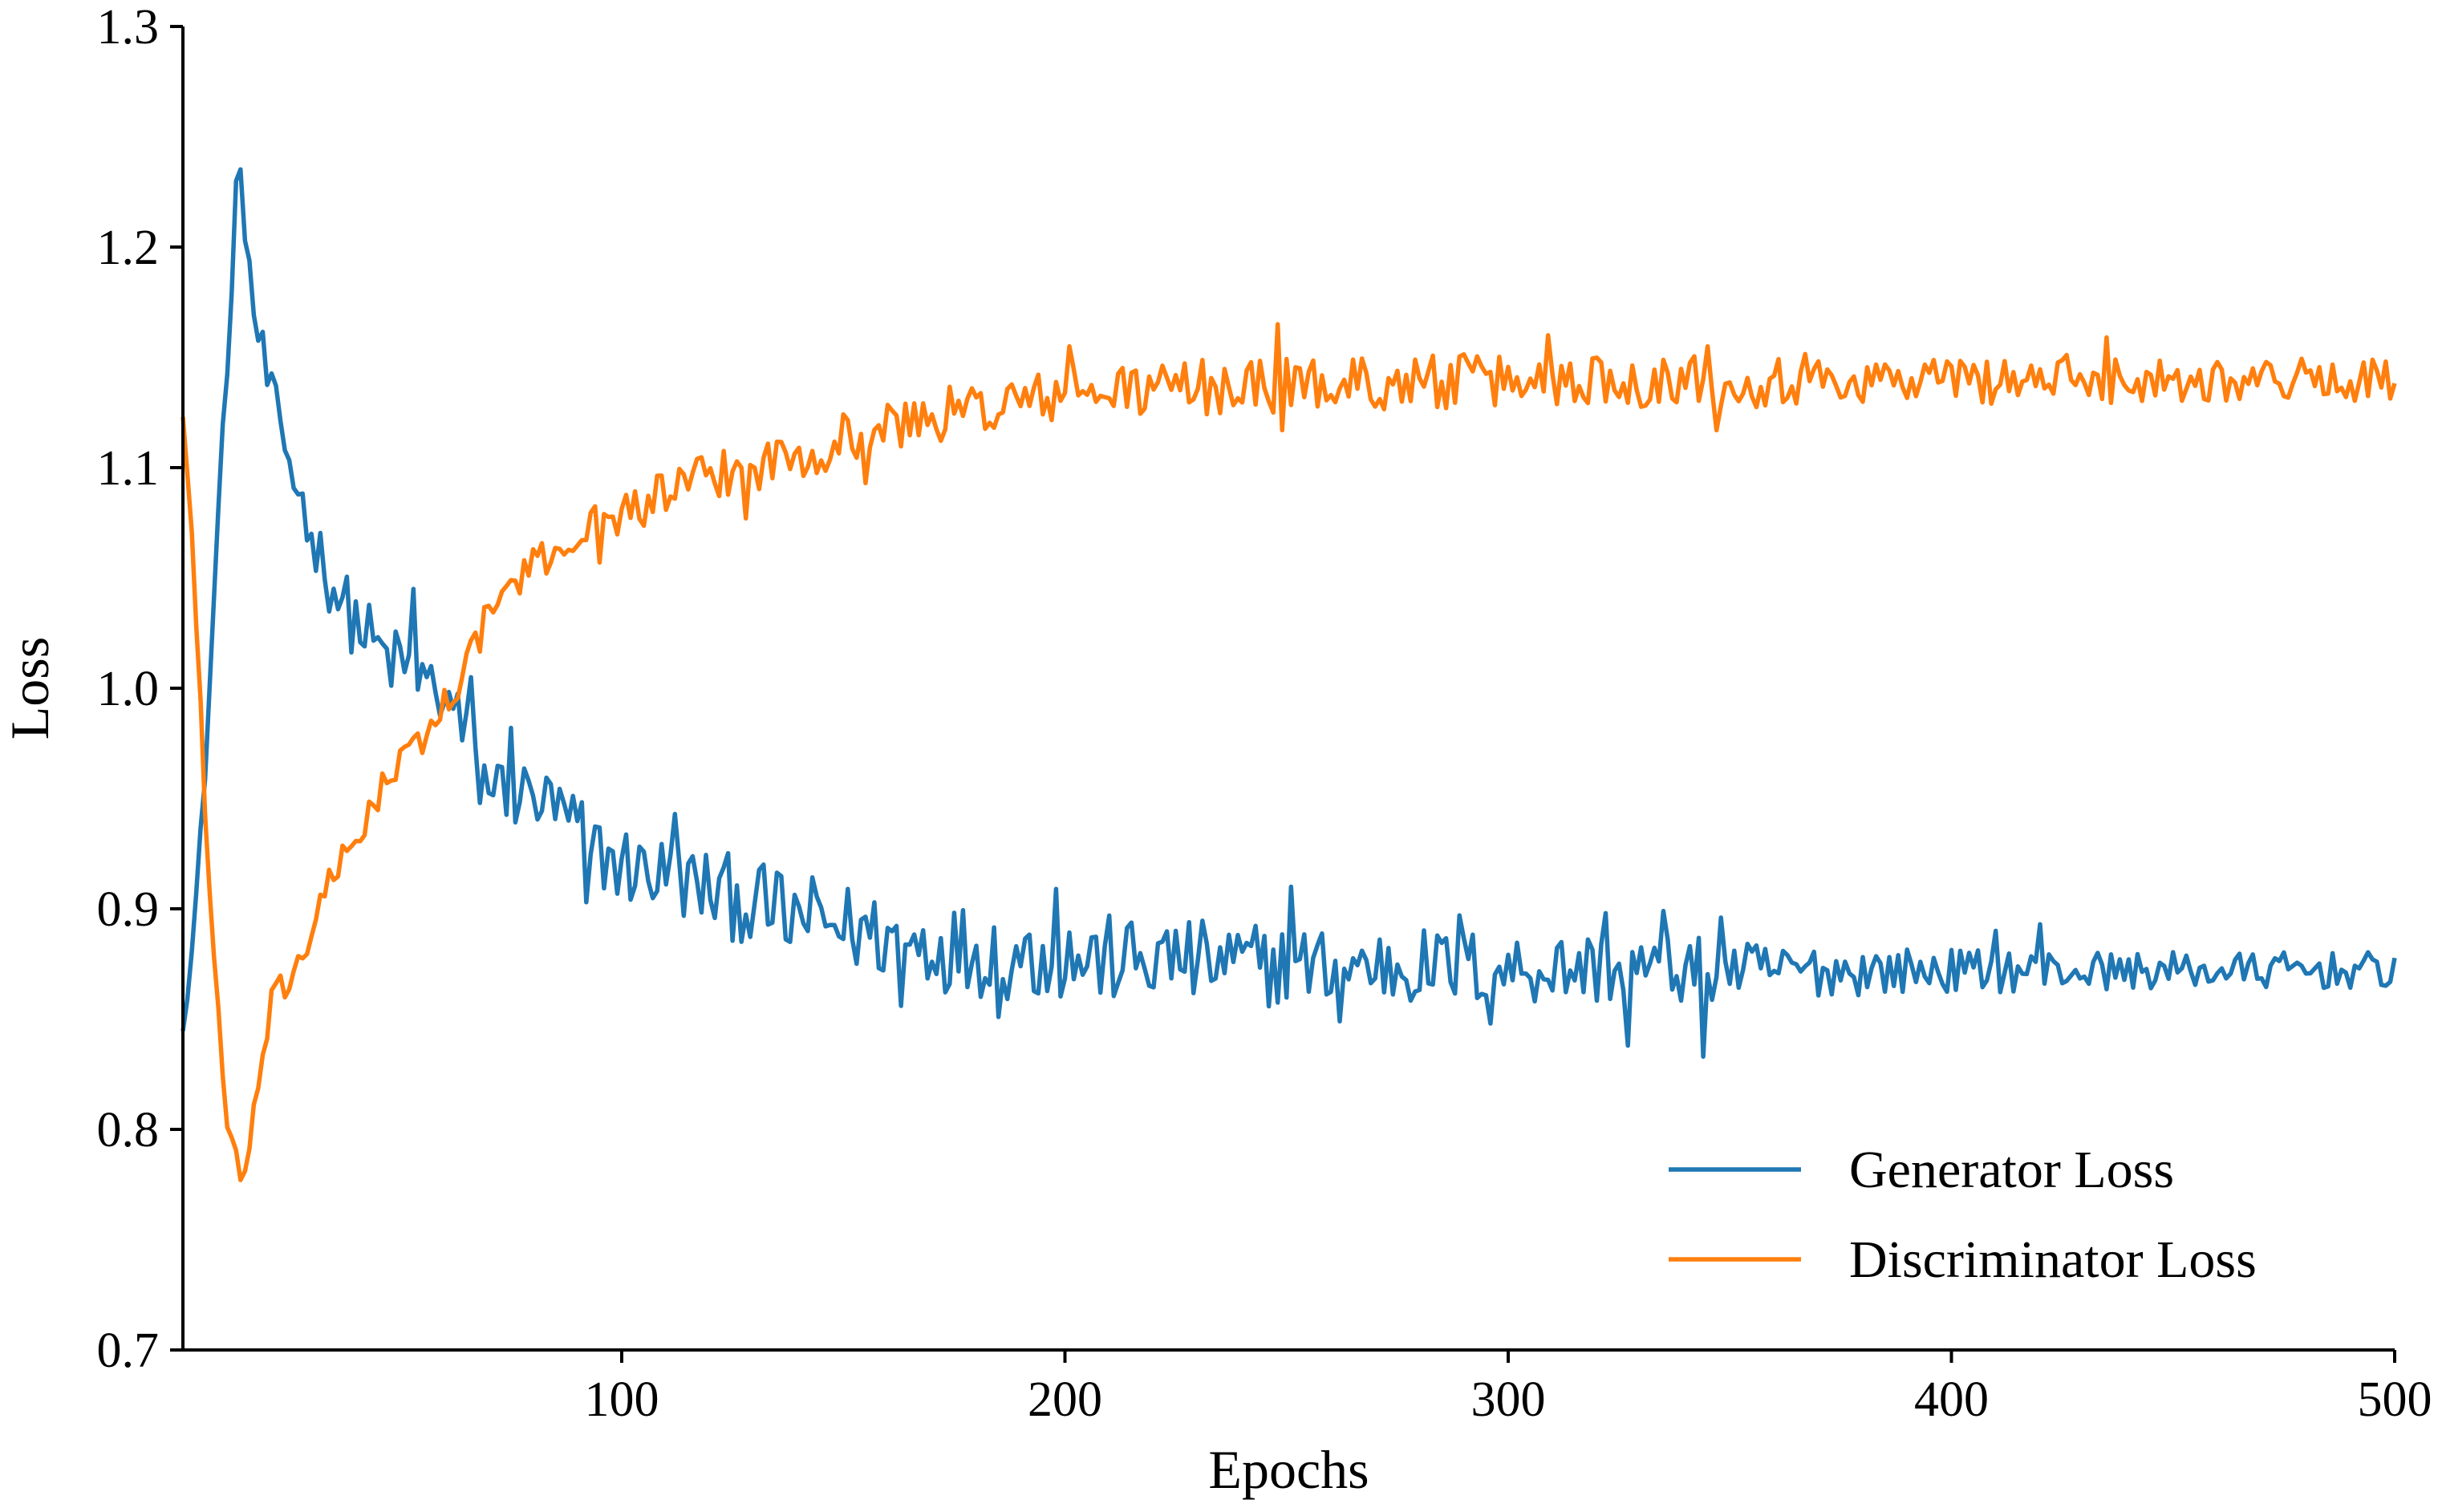 The image size is (2442, 1512). Describe the element at coordinates (1065, 1399) in the screenshot. I see `x-tick-label: 200` at that location.